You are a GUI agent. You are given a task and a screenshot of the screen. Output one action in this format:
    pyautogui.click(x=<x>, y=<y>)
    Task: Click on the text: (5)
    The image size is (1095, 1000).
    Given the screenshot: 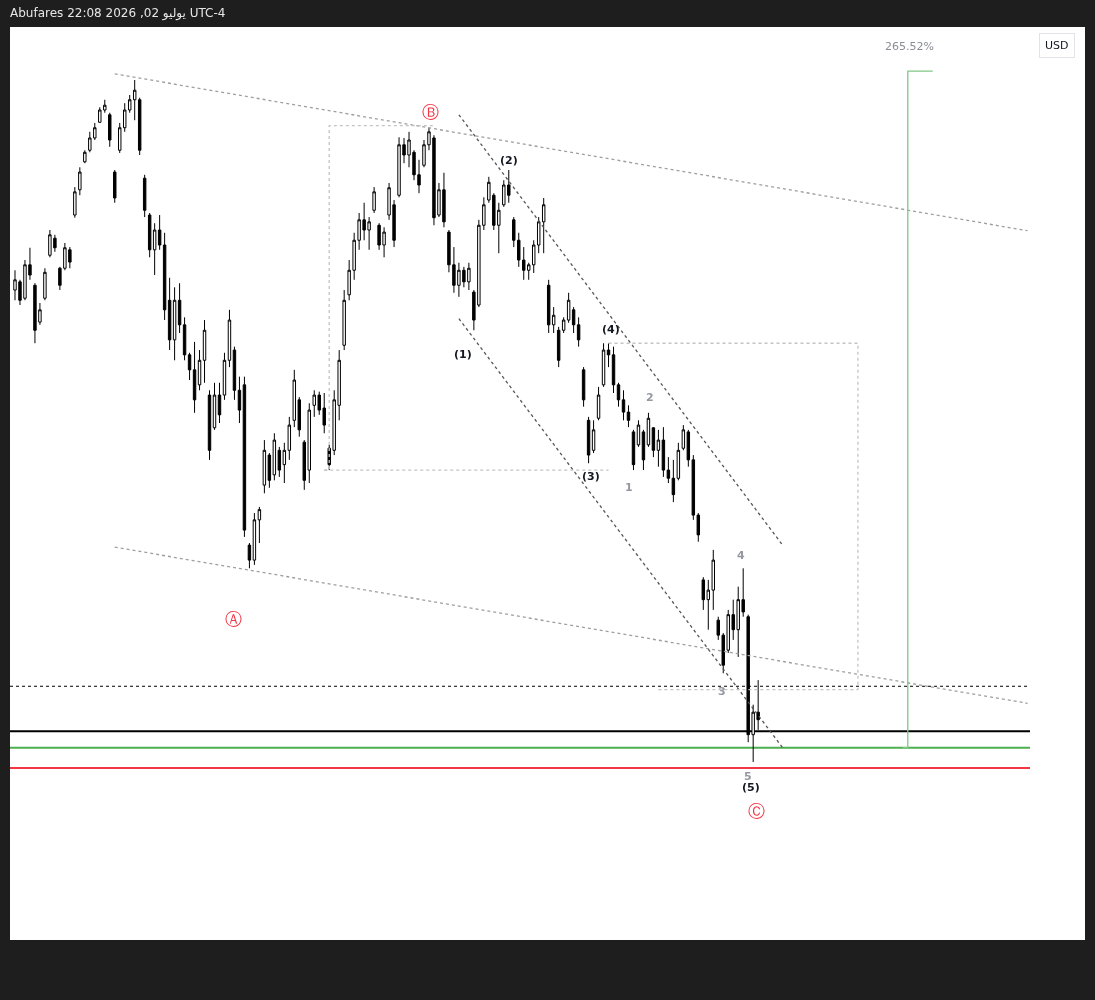 What is the action you would take?
    pyautogui.click(x=751, y=787)
    